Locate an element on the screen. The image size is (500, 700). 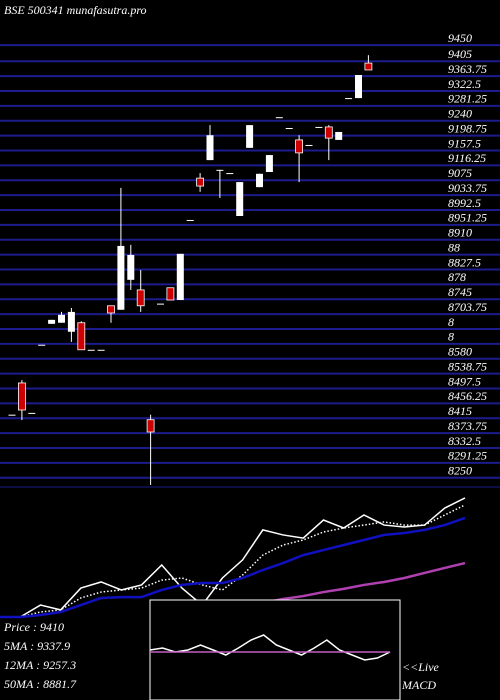
y-tick-label: 8332.5 is located at coordinates (464, 441).